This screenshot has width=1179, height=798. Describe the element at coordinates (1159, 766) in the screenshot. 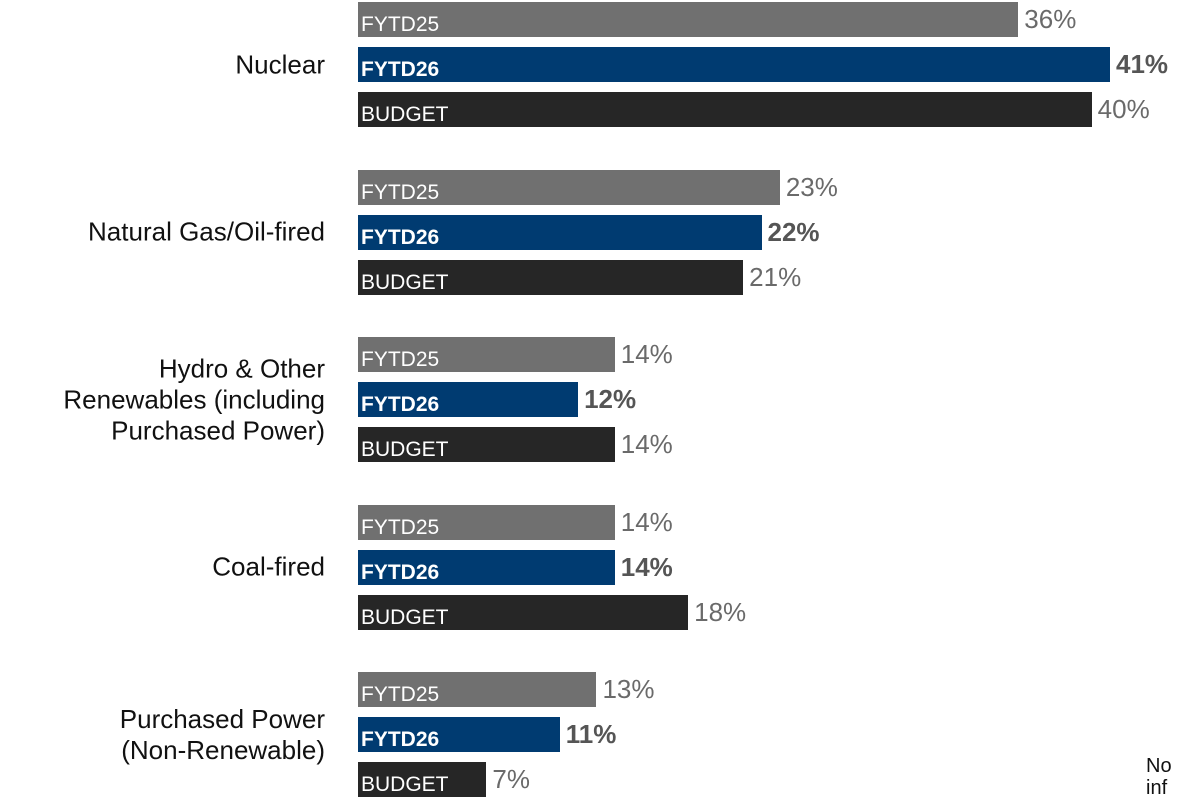

I see `note: No` at that location.